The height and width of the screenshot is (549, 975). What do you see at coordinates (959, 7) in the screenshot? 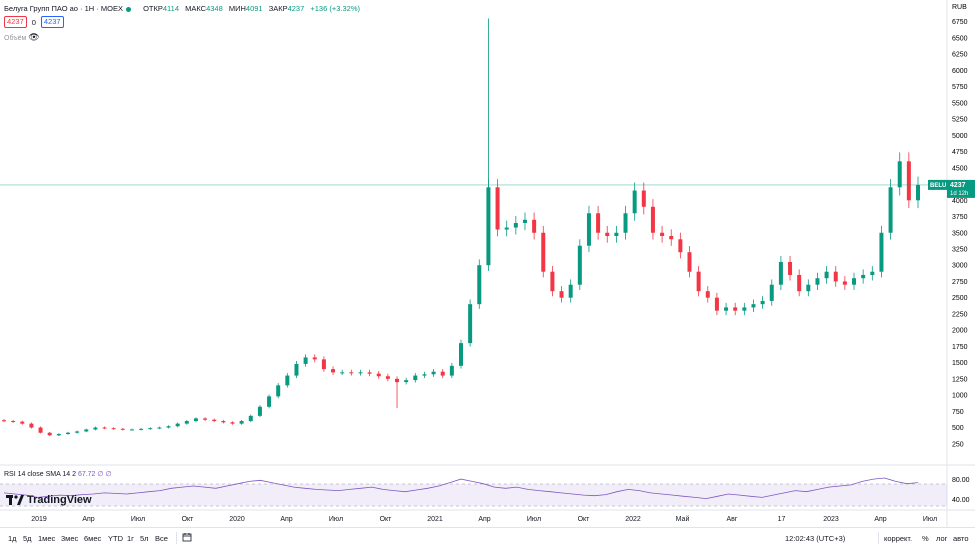
I see `currency-label: RUB` at bounding box center [959, 7].